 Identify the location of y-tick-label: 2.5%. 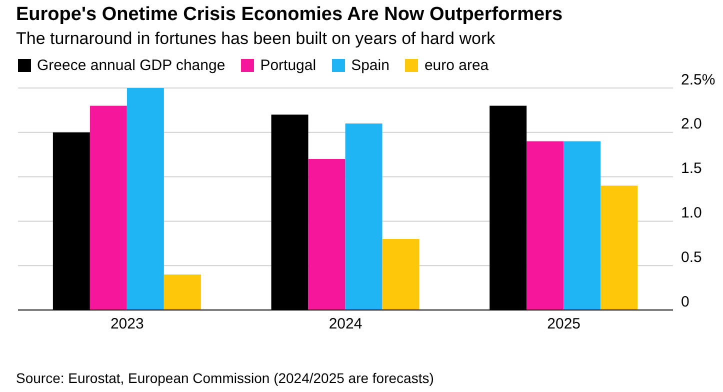
(698, 79).